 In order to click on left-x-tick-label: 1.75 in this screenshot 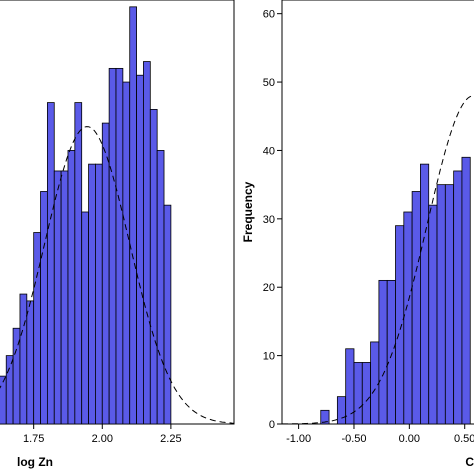, I will do `click(33, 439)`.